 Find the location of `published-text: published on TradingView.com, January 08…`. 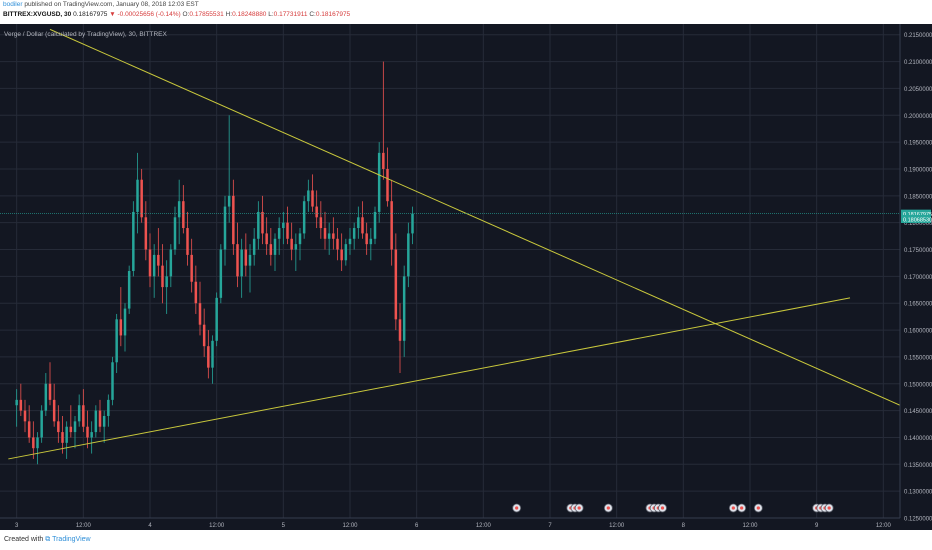

published-text: published on TradingView.com, January 08… is located at coordinates (111, 4).